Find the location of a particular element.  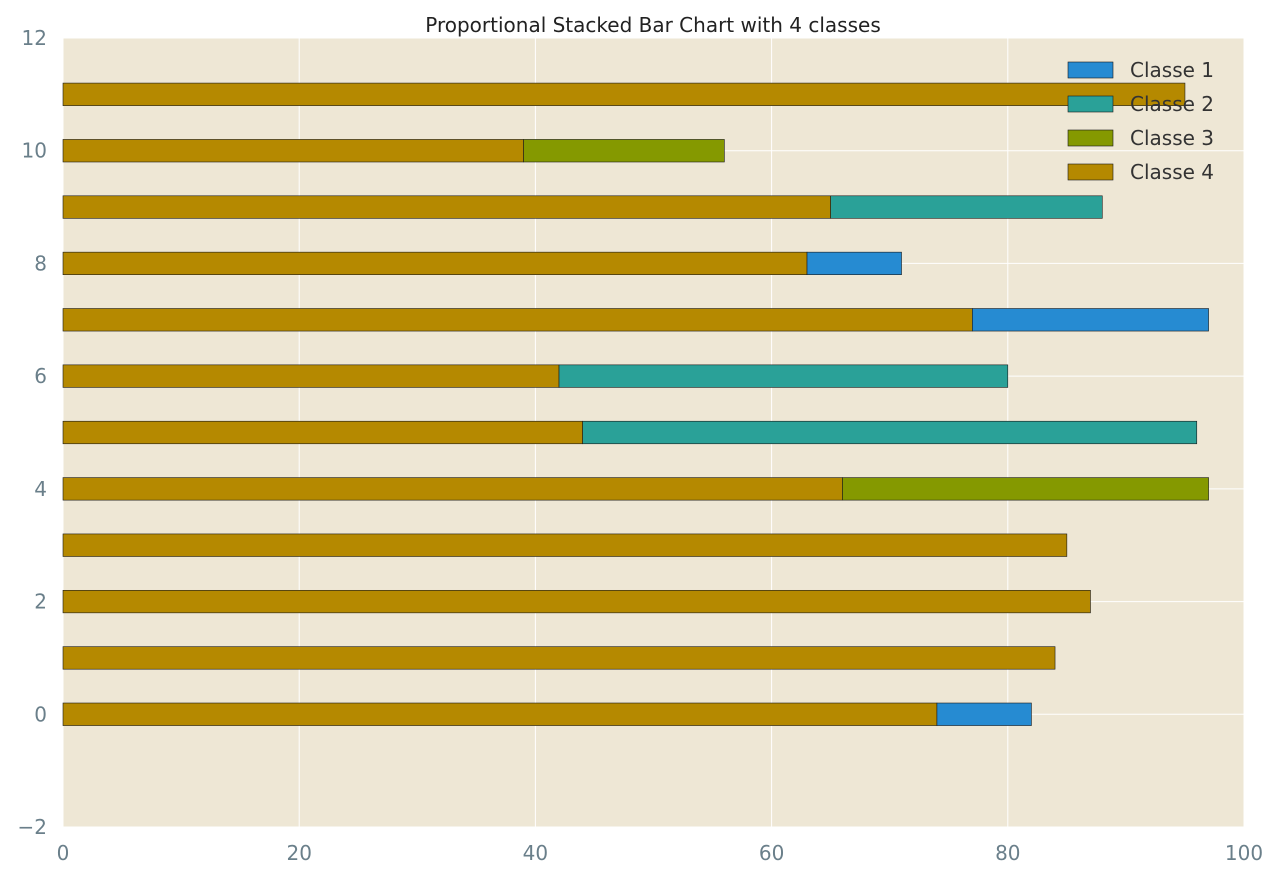

x-tick-label: 60 is located at coordinates (771, 853).